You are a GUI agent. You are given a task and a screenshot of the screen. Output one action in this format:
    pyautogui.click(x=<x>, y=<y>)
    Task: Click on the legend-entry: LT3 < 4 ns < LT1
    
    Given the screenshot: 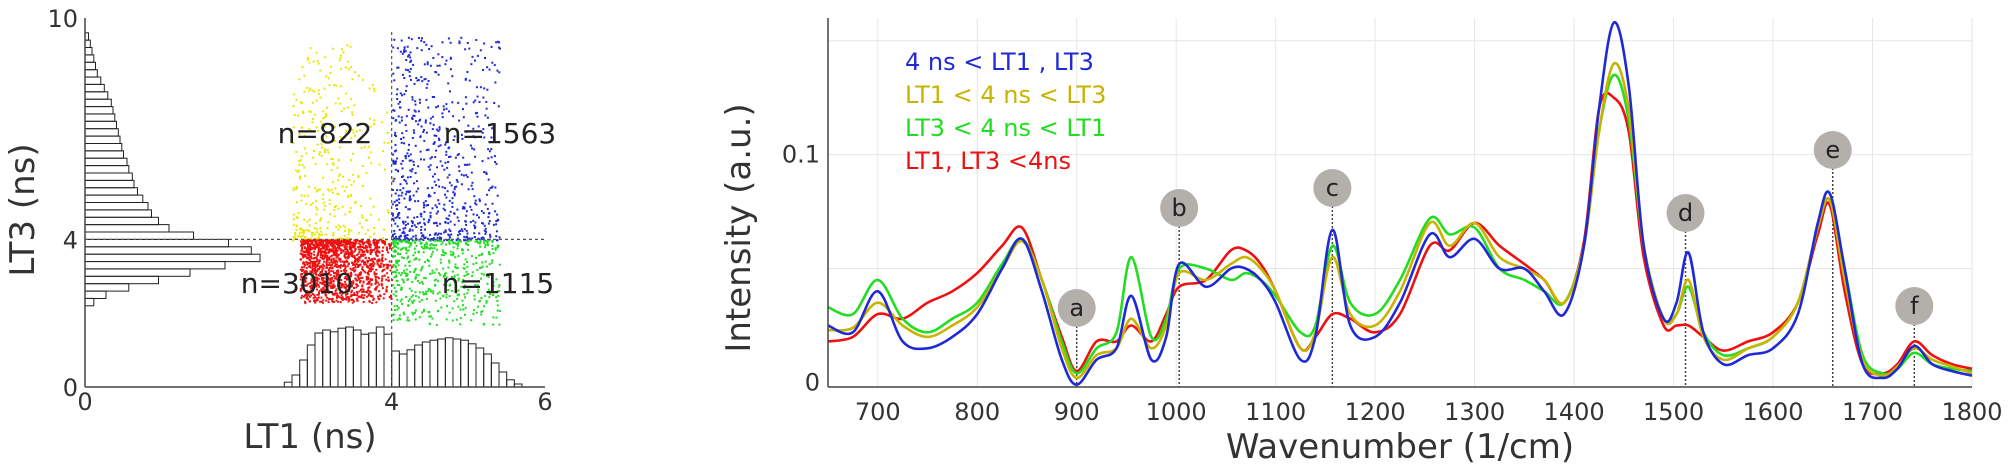 What is the action you would take?
    pyautogui.click(x=1005, y=128)
    